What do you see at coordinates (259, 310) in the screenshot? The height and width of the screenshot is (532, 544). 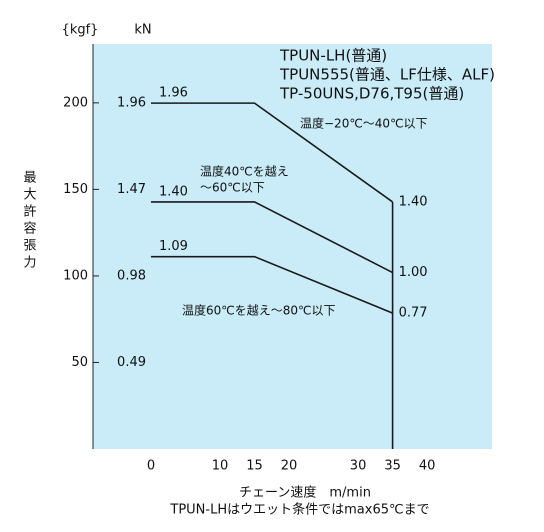 I see `annotation: 温度60℃を越え〜80℃以下` at bounding box center [259, 310].